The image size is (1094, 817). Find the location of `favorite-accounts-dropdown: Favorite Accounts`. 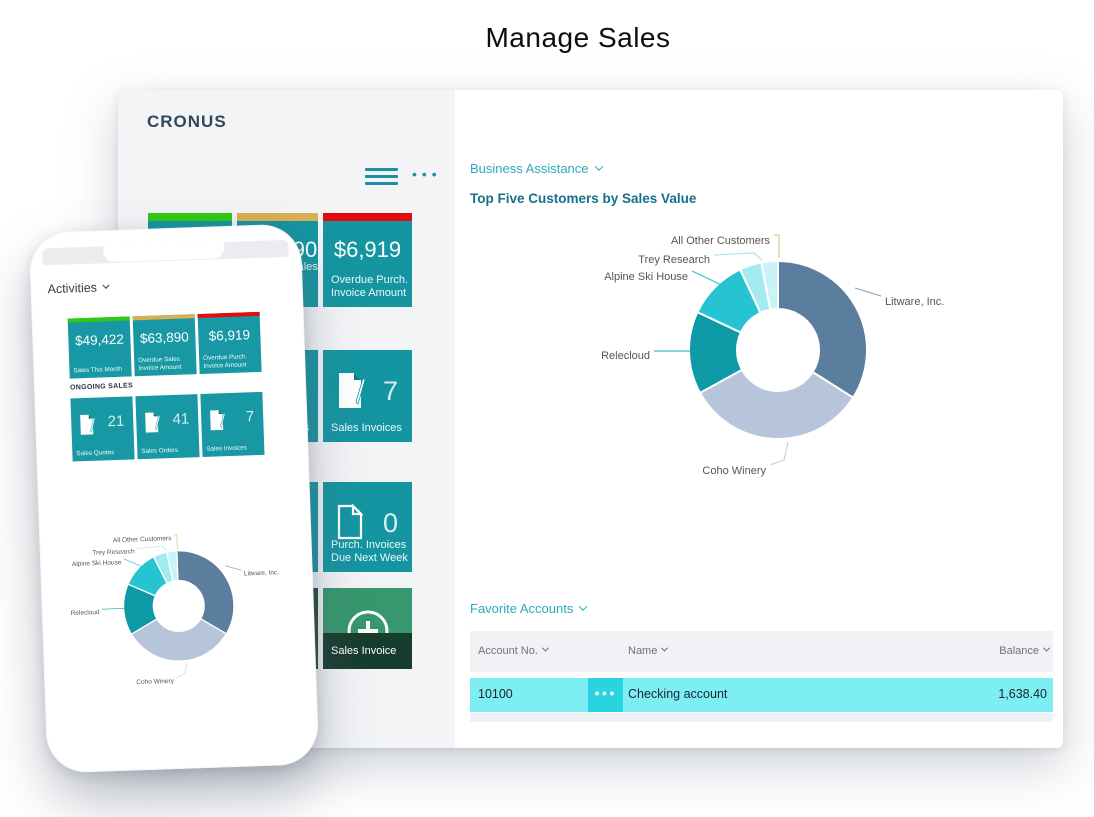

favorite-accounts-dropdown: Favorite Accounts is located at coordinates (529, 608).